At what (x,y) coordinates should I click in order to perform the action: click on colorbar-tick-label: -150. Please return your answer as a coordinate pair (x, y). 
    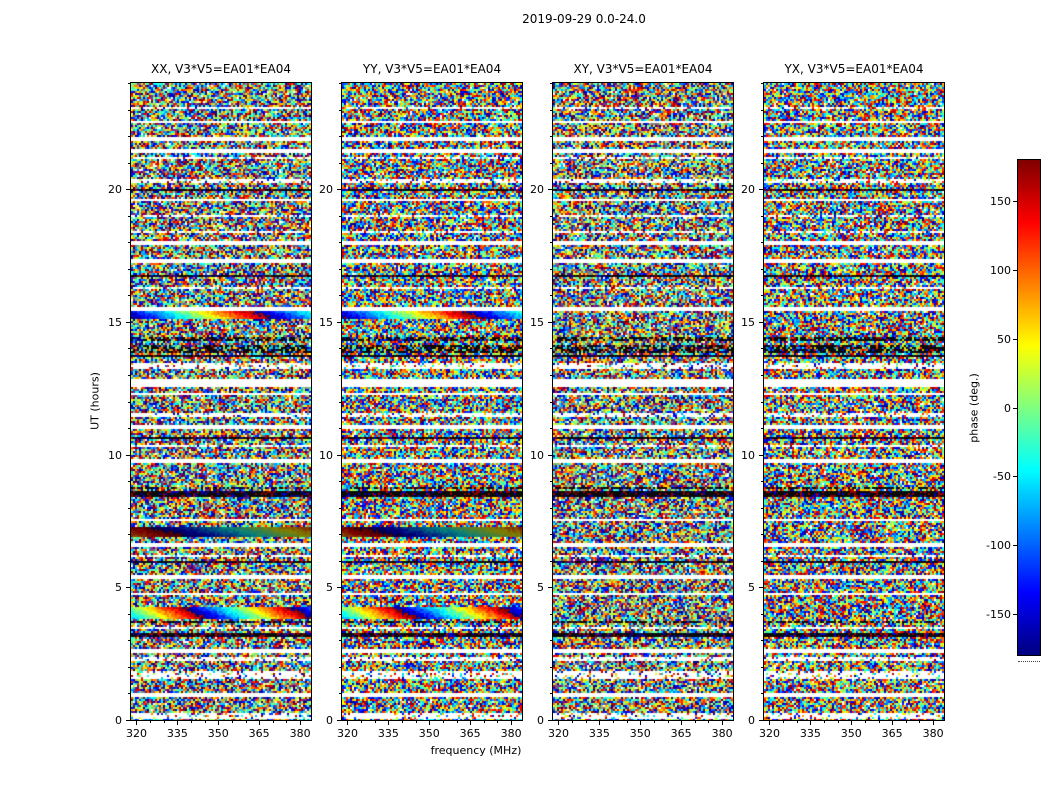
    Looking at the image, I should click on (998, 614).